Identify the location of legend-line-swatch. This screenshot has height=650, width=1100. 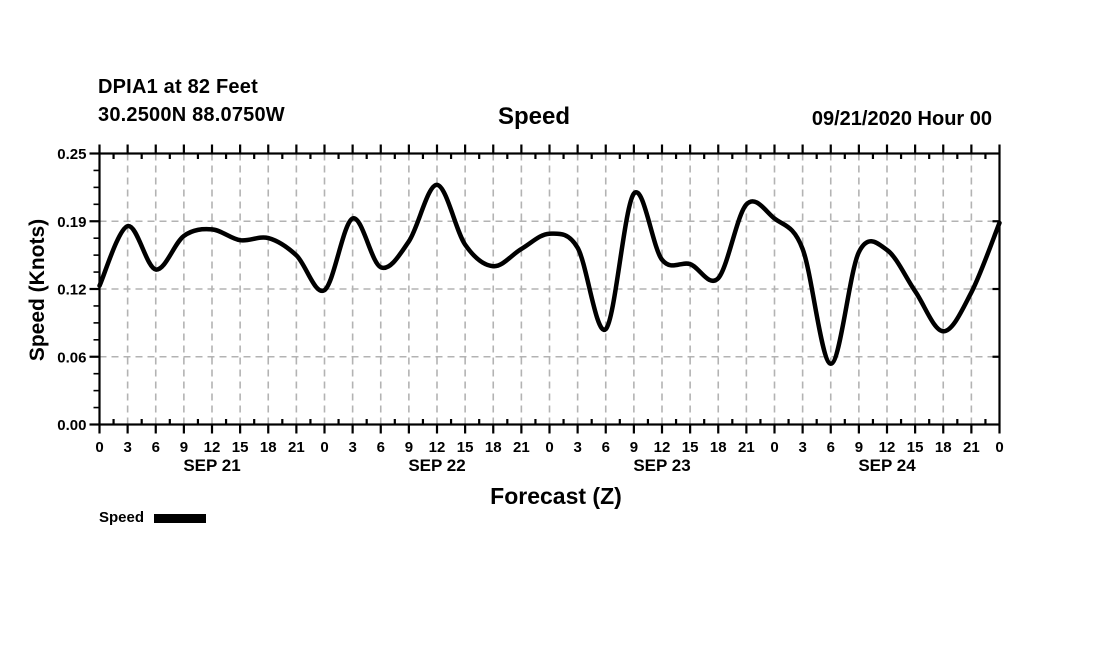
(180, 518).